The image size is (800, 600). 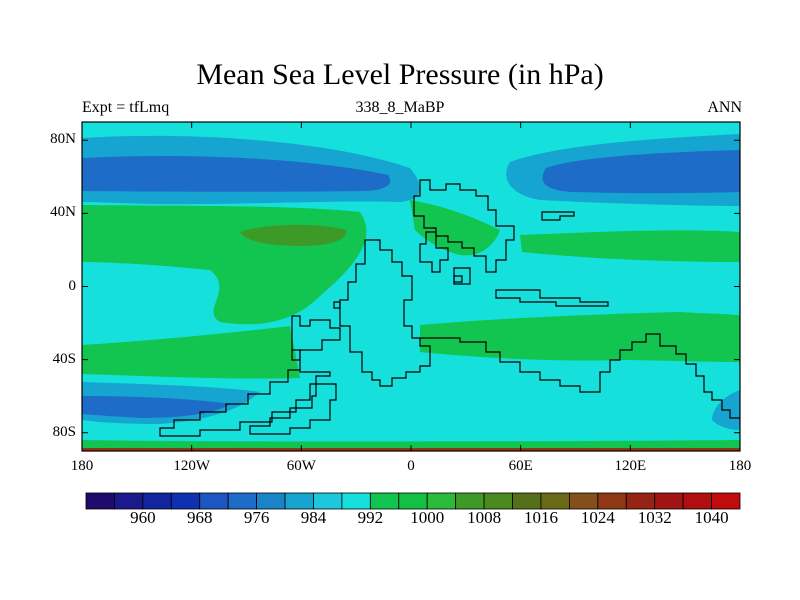 What do you see at coordinates (552, 298) in the screenshot?
I see `coast-pacific-islands` at bounding box center [552, 298].